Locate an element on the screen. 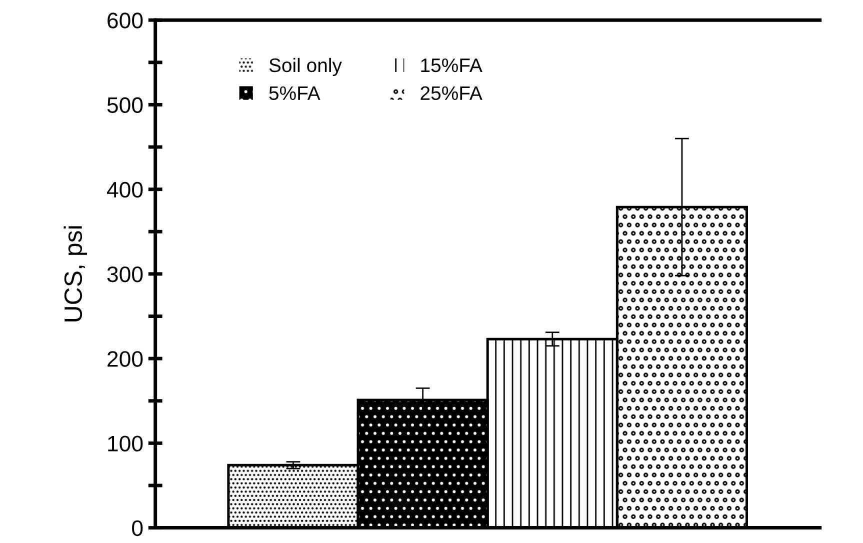 This screenshot has height=543, width=863. y-tick-label: 200 is located at coordinates (125, 359).